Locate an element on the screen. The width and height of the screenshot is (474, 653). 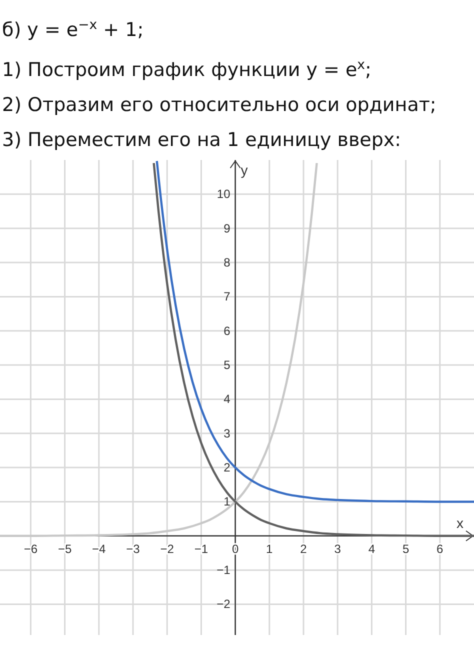
y-tick-label: 10 is located at coordinates (223, 194).